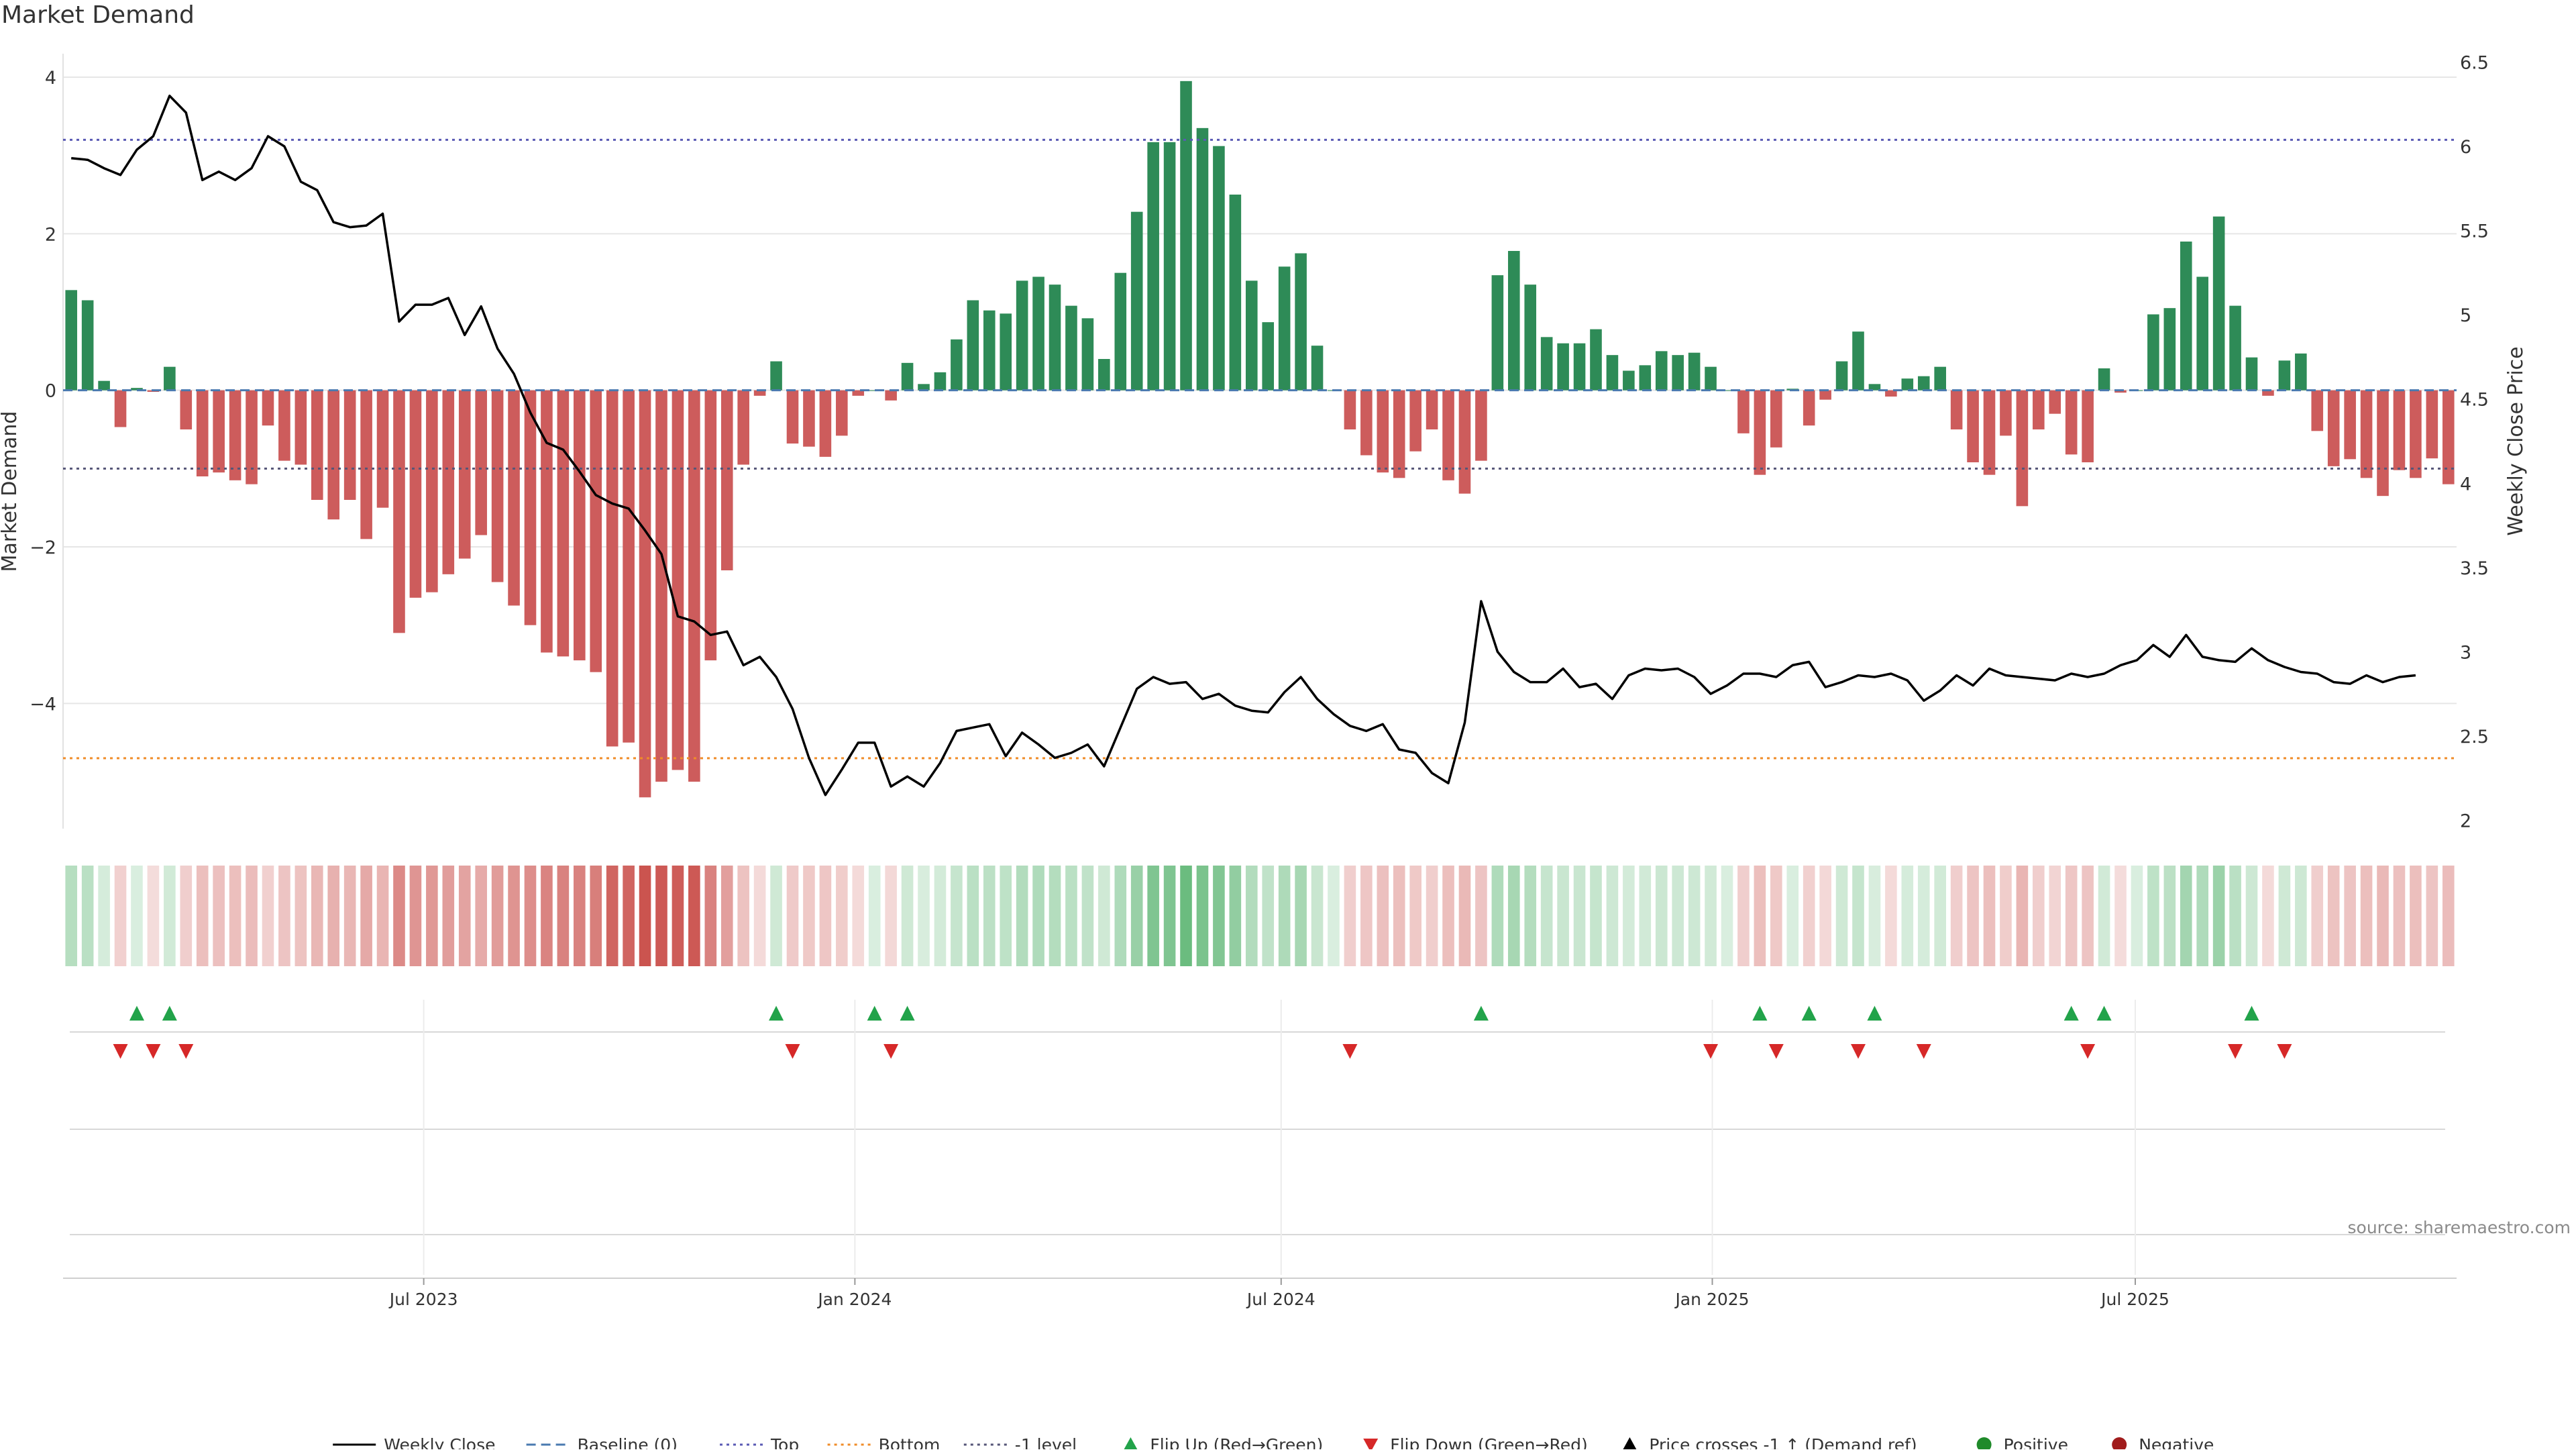 The width and height of the screenshot is (2576, 1452). Describe the element at coordinates (43, 547) in the screenshot. I see `y-tick-label: −2` at that location.